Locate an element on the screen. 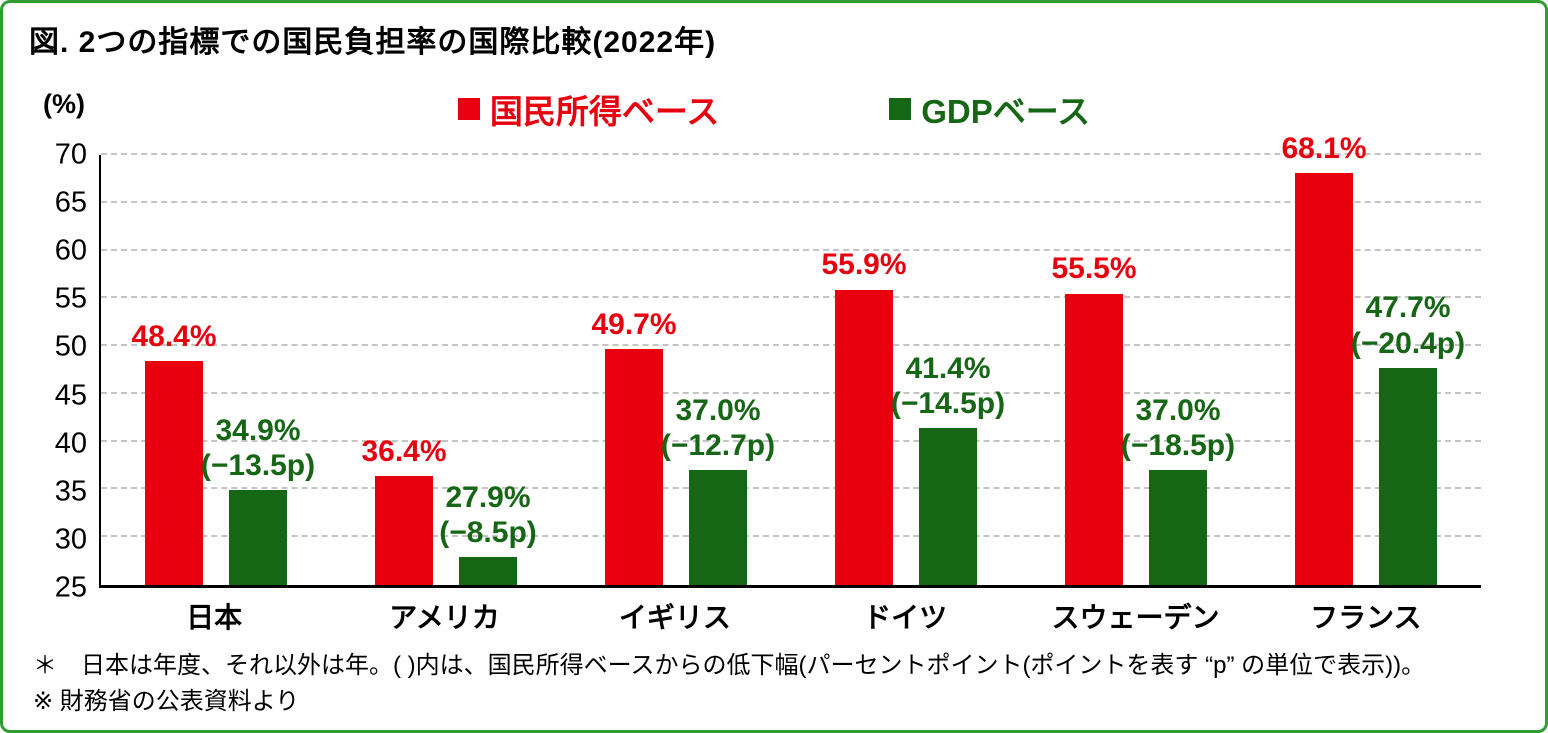 The width and height of the screenshot is (1548, 733). bar-slot: 37.0% (−12.7p) is located at coordinates (718, 370).